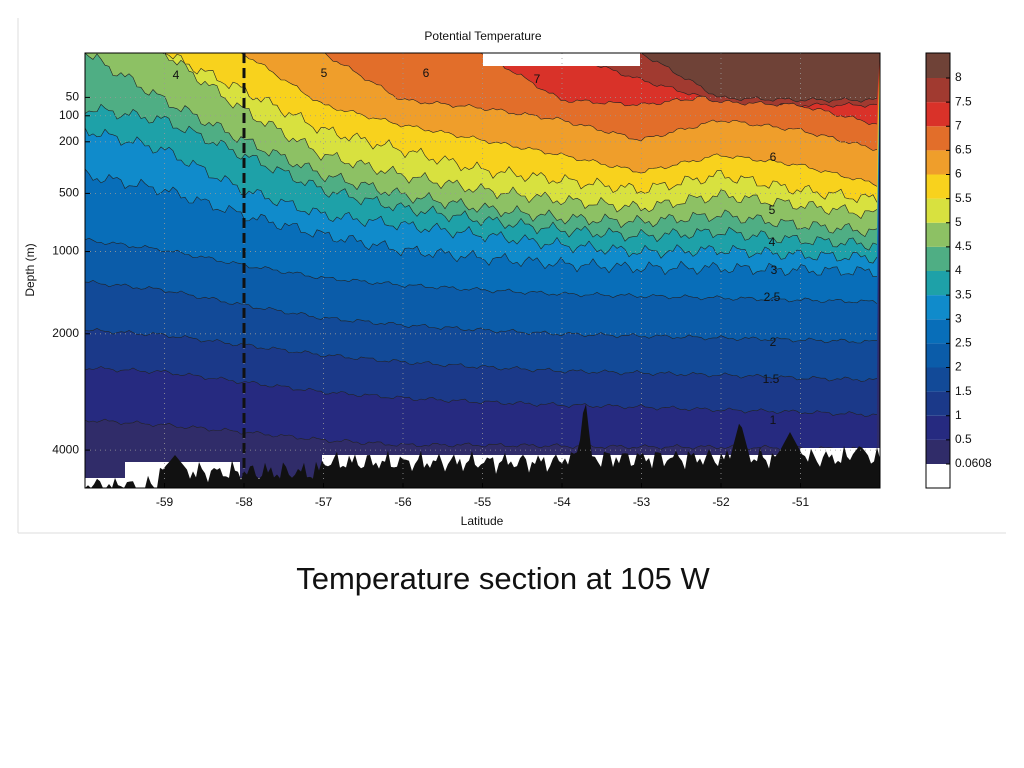  What do you see at coordinates (801, 502) in the screenshot?
I see `x-tick-label: -51` at bounding box center [801, 502].